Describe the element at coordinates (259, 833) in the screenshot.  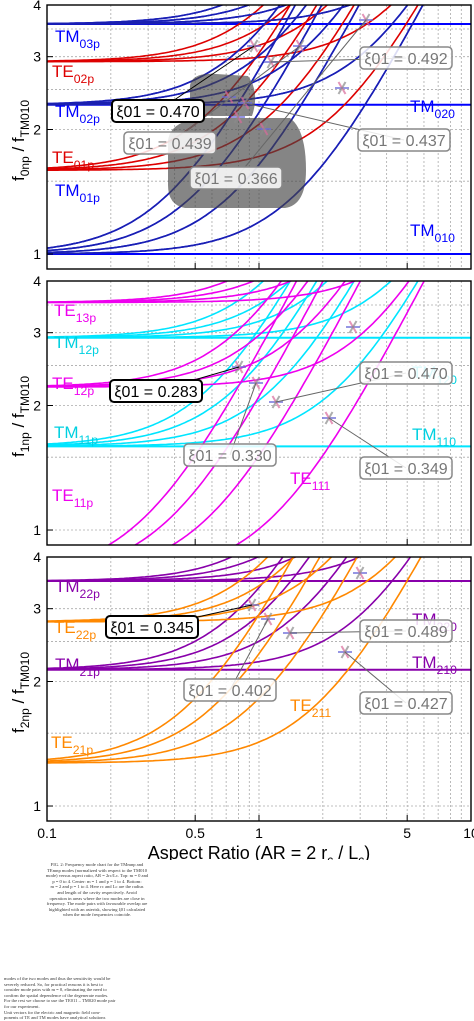
I see `x-tick-label: 1` at that location.